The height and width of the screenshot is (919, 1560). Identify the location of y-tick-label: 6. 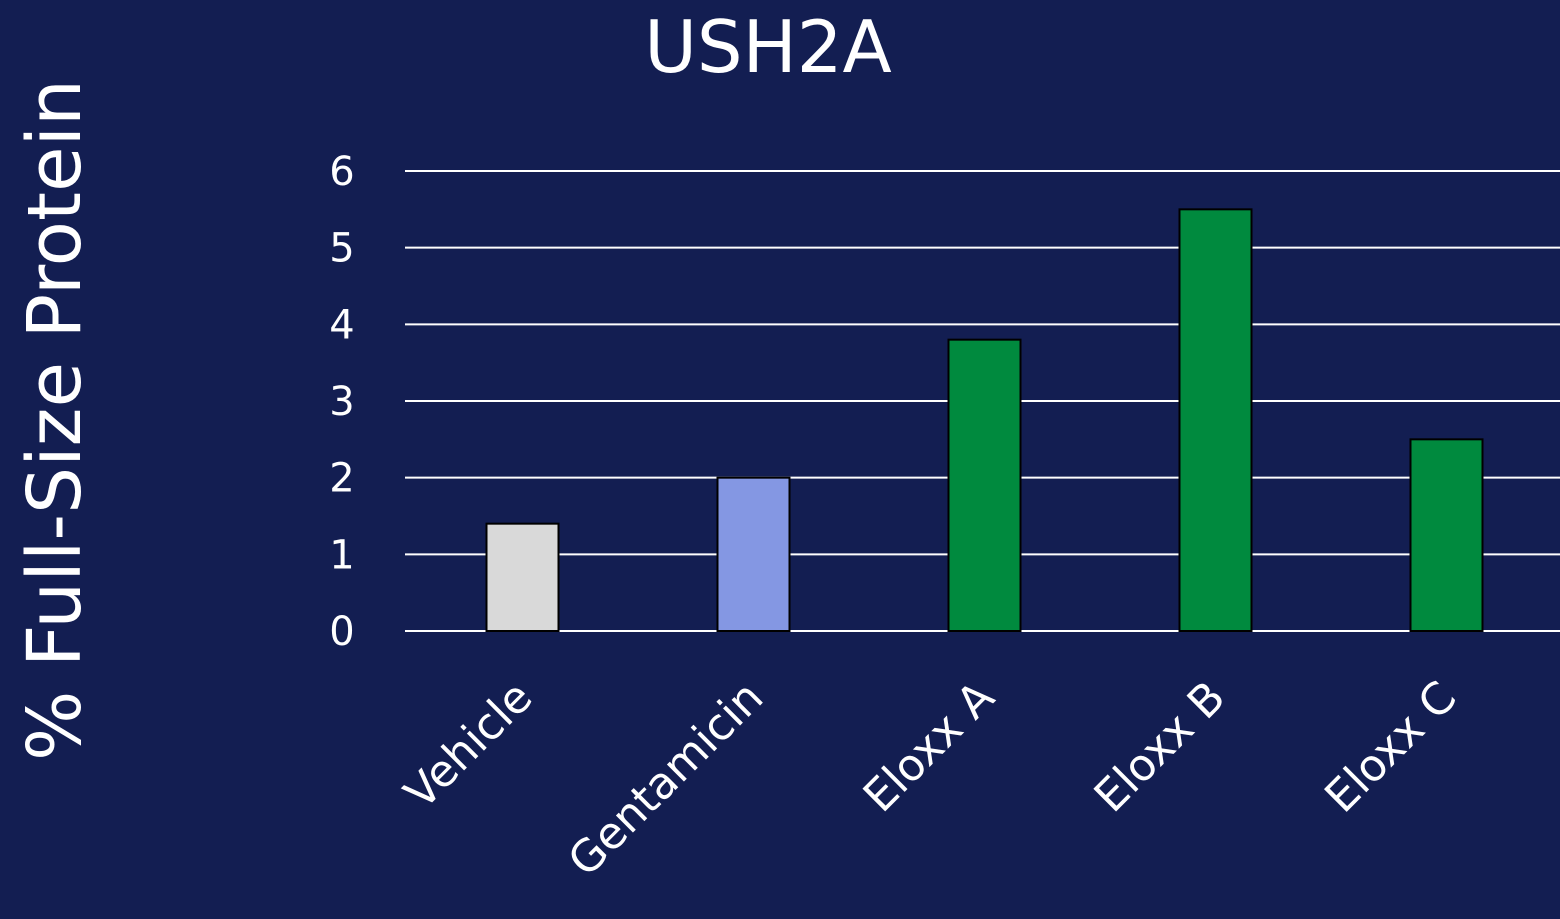
(341, 172).